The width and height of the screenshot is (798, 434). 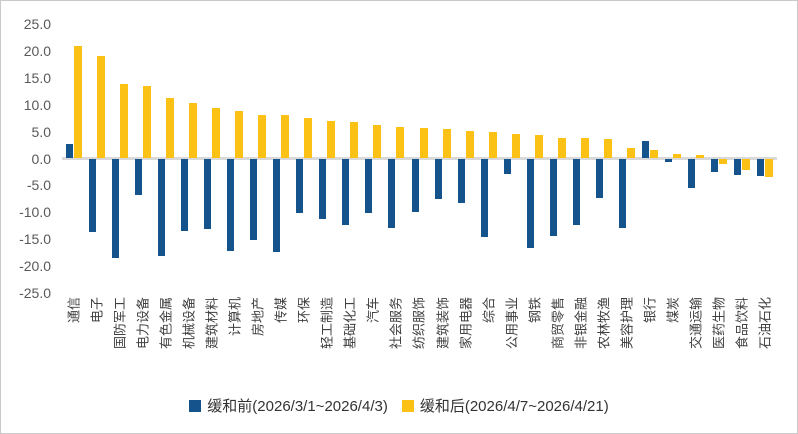 What do you see at coordinates (373, 310) in the screenshot?
I see `x-axis-label: 汽车` at bounding box center [373, 310].